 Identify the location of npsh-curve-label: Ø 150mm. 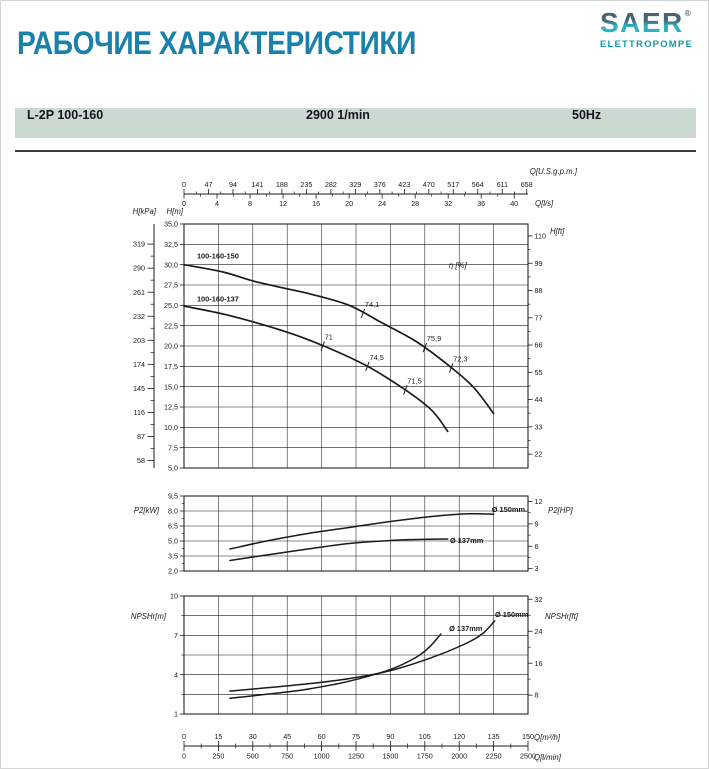
(512, 614).